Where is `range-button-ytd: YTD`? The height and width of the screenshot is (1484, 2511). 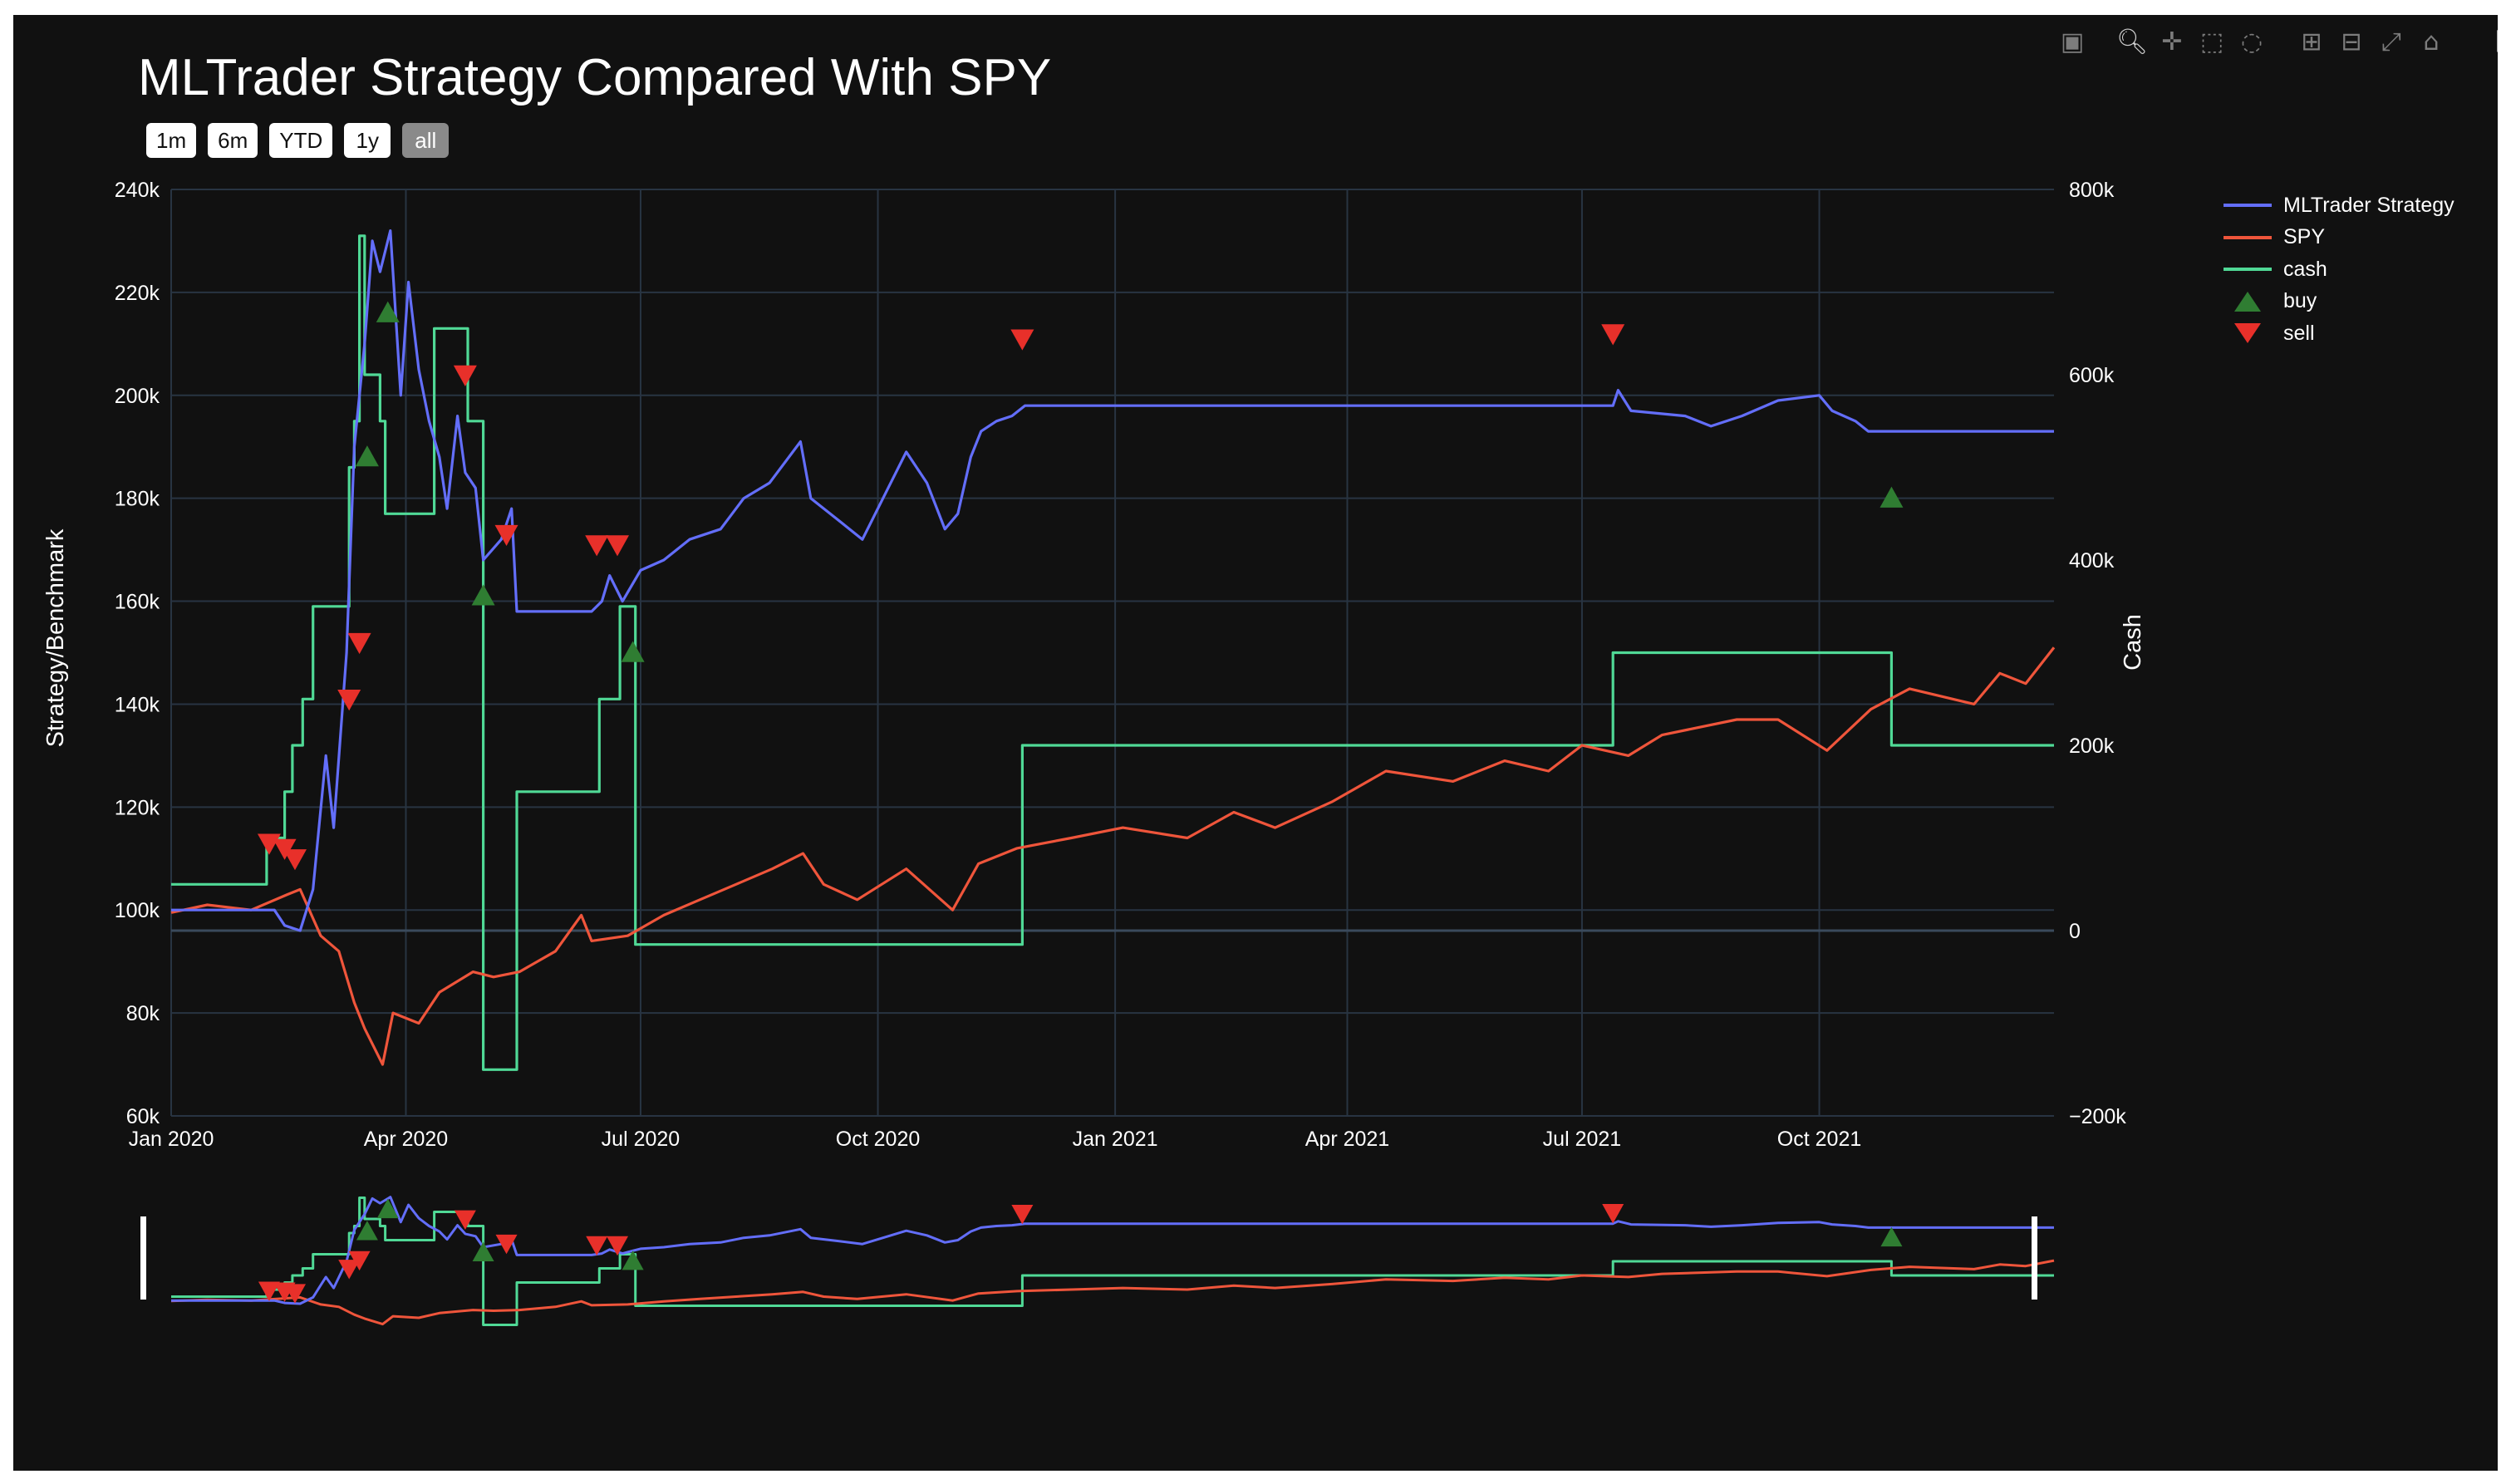 range-button-ytd: YTD is located at coordinates (301, 140).